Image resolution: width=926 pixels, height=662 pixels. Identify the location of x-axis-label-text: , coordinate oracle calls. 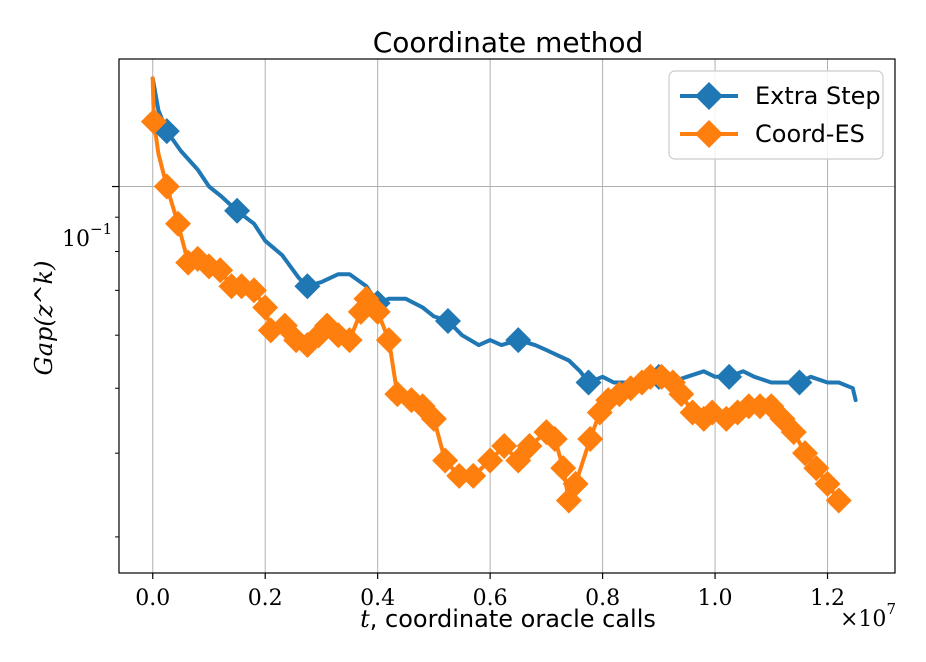
(513, 619).